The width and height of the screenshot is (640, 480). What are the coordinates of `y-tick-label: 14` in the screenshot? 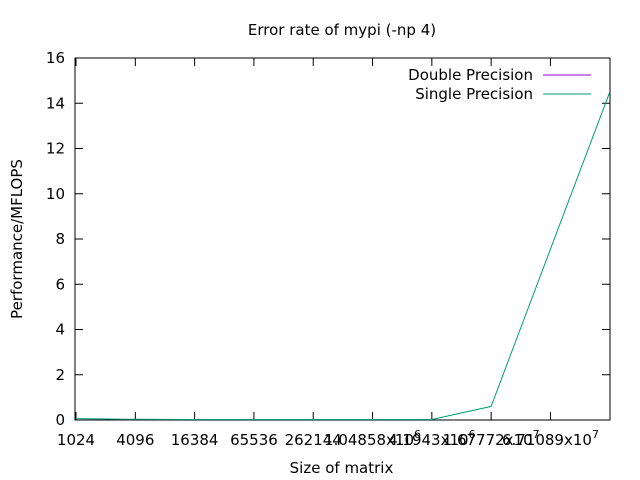 It's located at (55, 103).